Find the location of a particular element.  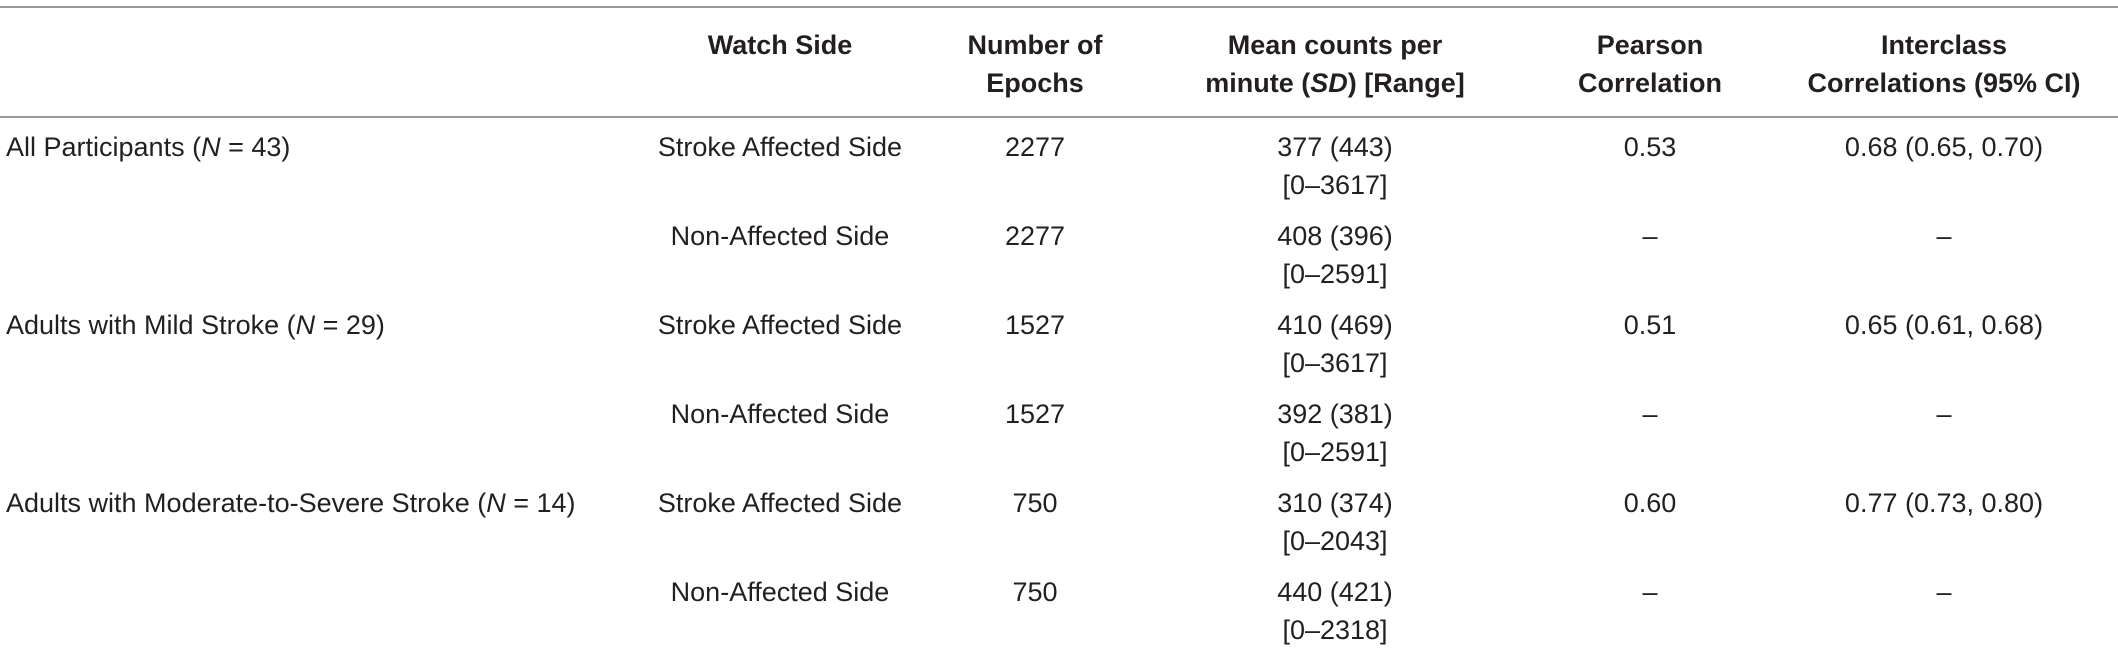

group-post: = 29) is located at coordinates (350, 325).